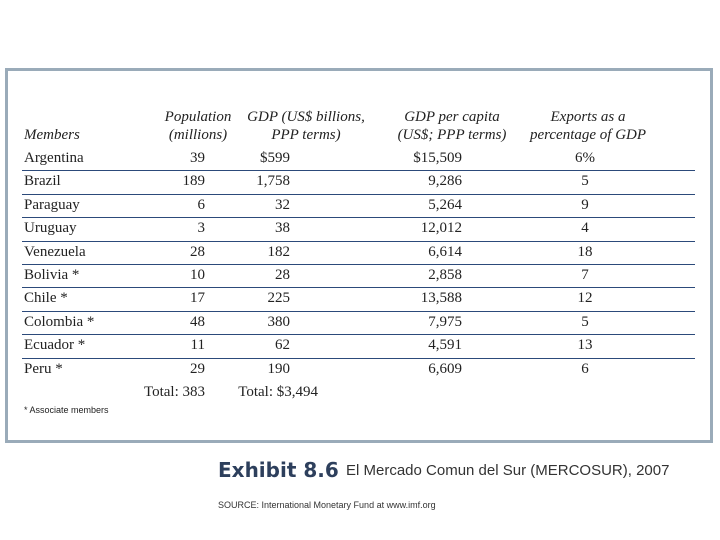 The width and height of the screenshot is (720, 540). Describe the element at coordinates (445, 181) in the screenshot. I see `cell: 9,286` at that location.